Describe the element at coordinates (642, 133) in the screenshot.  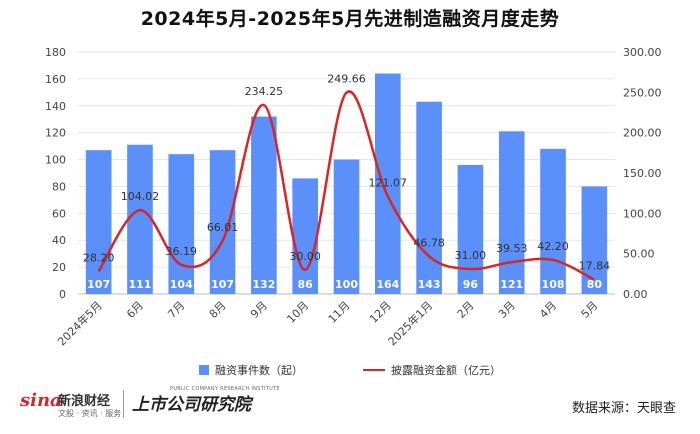
I see `right-tick-label: 200.00` at that location.